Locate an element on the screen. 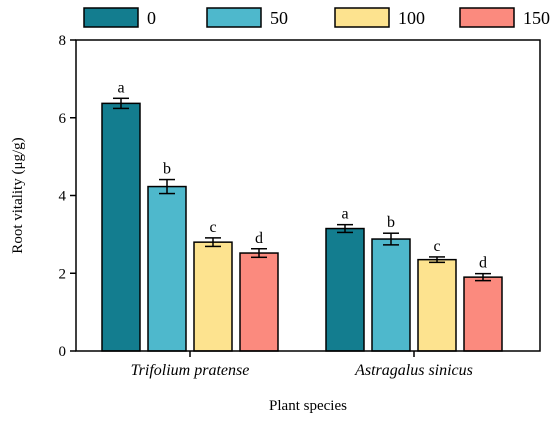  x-category-label: Trifolium pratense is located at coordinates (190, 370).